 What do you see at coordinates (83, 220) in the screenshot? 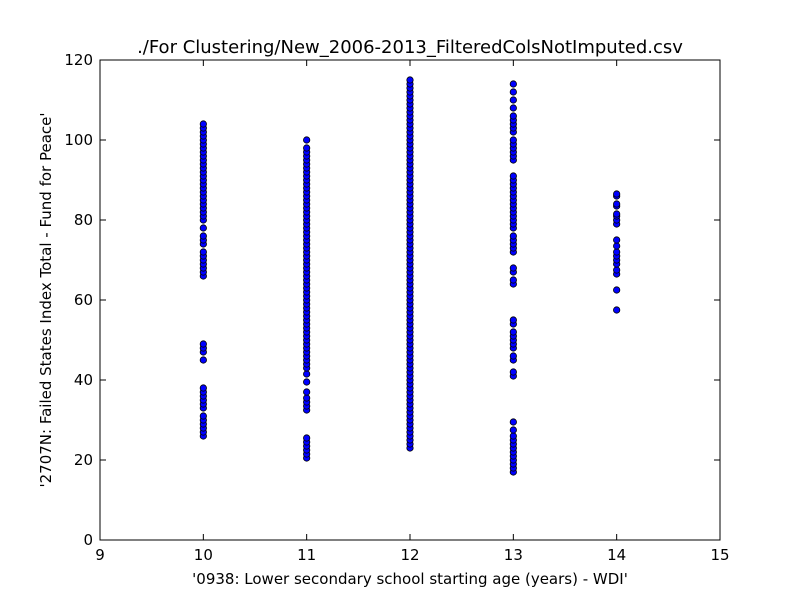
I see `y-tick-label: 80` at bounding box center [83, 220].